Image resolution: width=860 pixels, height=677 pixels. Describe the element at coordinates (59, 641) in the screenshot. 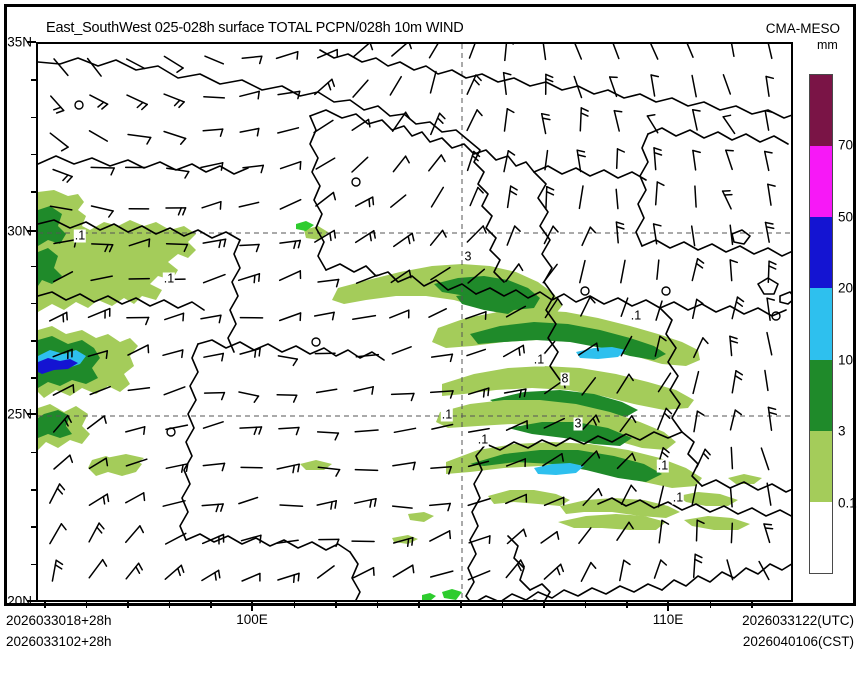

I see `footer-init-time-cst: 2026033102+28h` at that location.